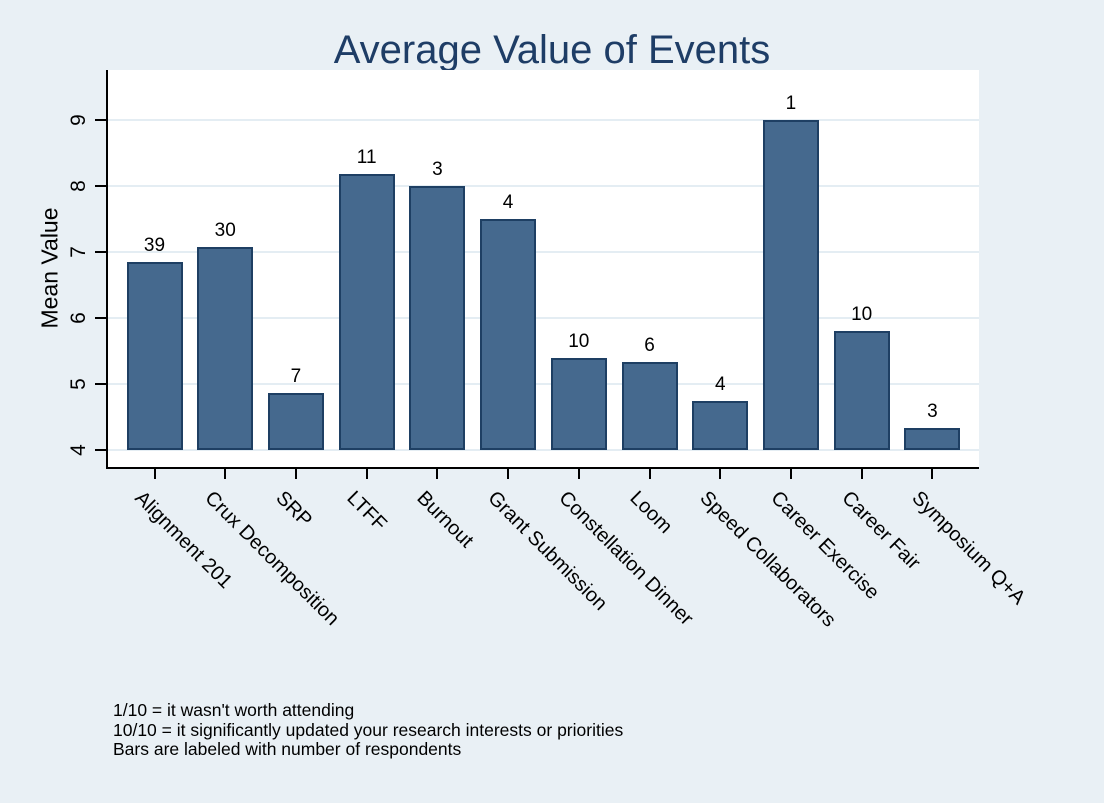 The width and height of the screenshot is (1104, 803). I want to click on bar-count-label-6: 10, so click(579, 341).